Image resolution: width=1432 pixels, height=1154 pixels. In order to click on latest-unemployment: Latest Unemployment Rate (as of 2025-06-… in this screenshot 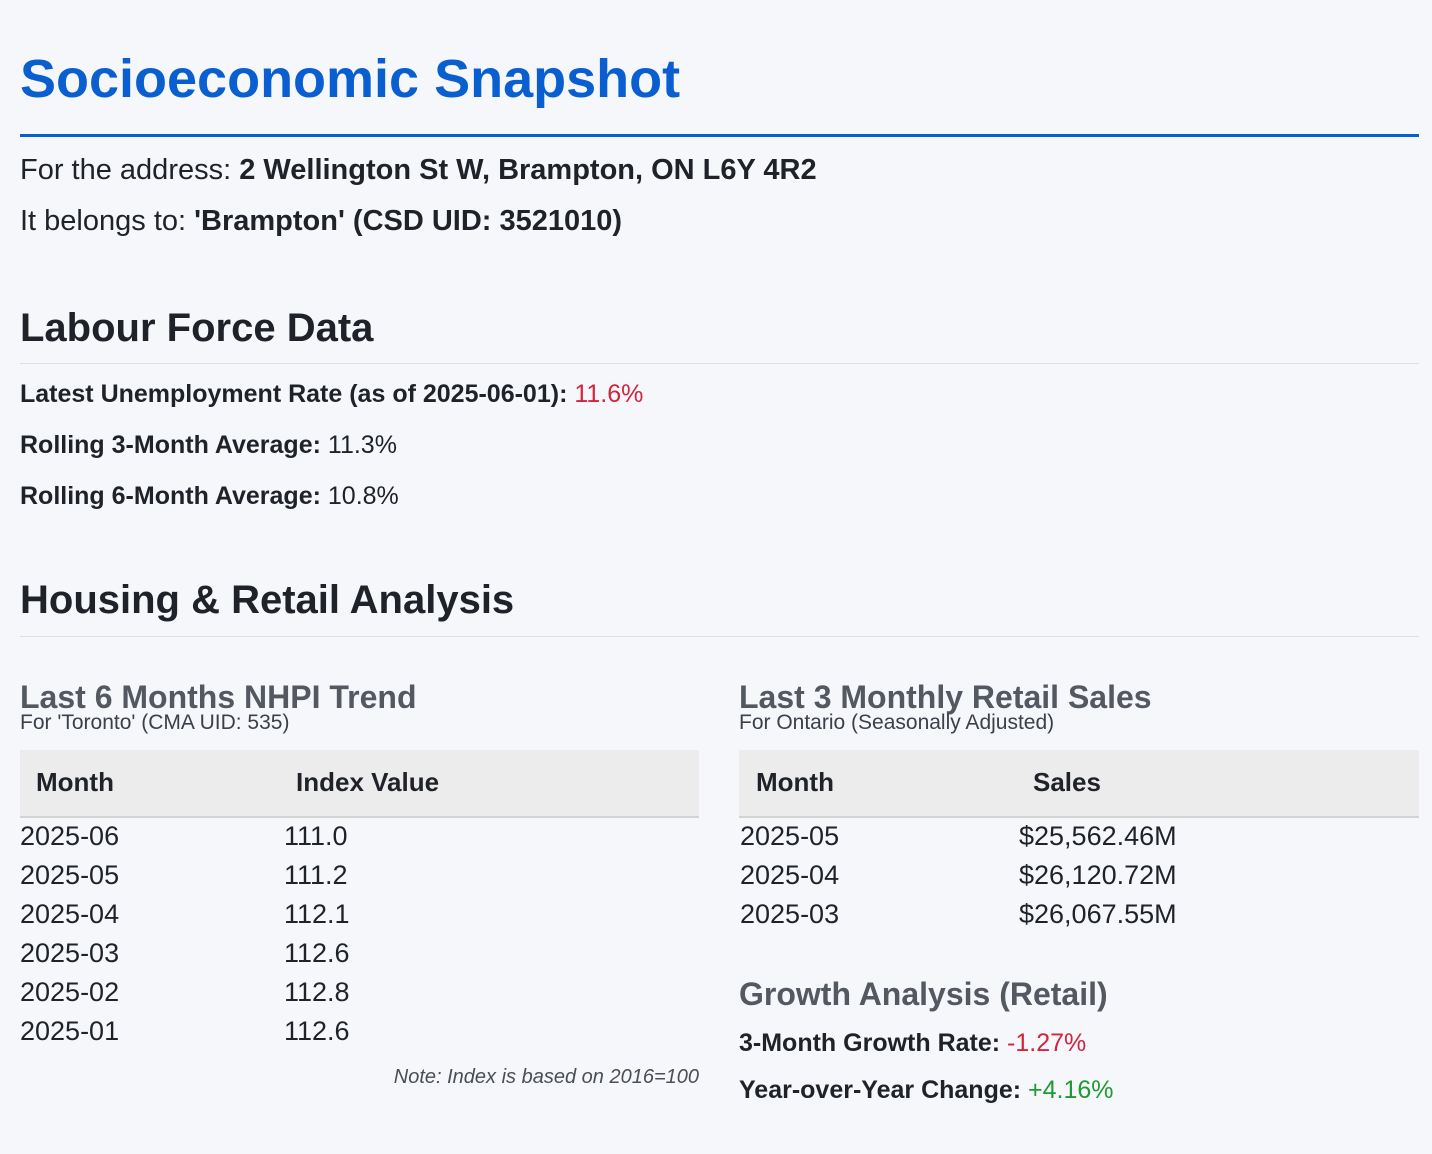, I will do `click(331, 394)`.